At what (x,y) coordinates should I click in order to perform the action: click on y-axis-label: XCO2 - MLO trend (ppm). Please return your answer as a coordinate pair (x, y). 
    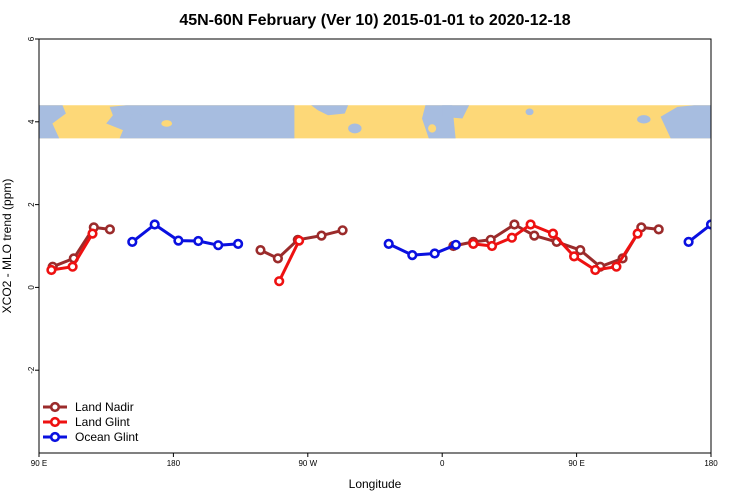
    Looking at the image, I should click on (7, 246).